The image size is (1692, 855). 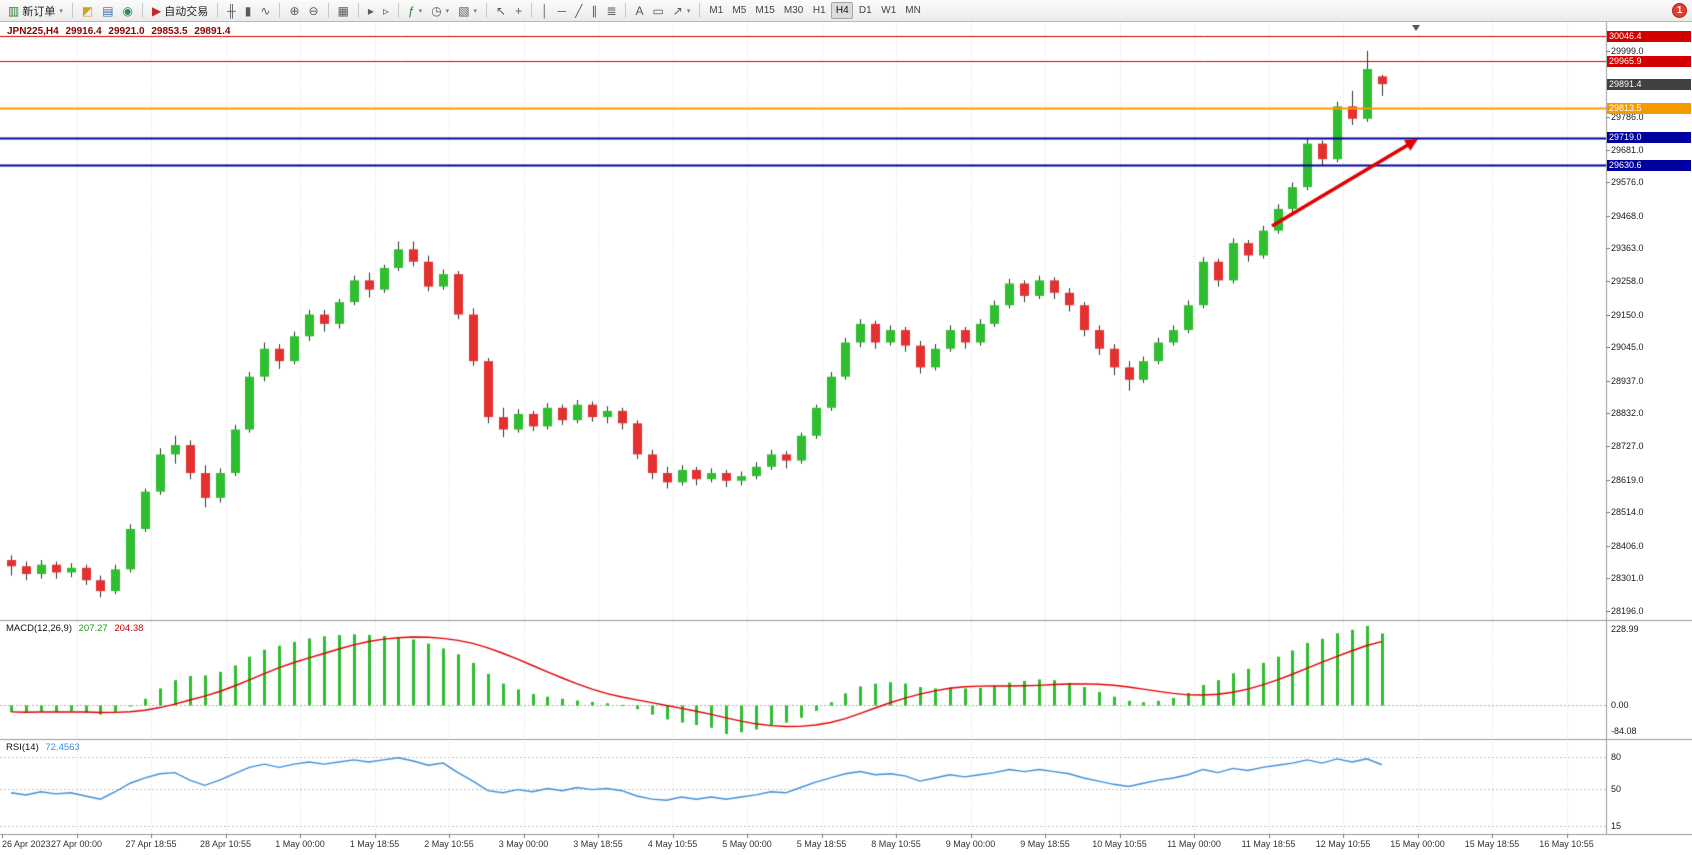 I want to click on trendline-button: ╱, so click(x=578, y=10).